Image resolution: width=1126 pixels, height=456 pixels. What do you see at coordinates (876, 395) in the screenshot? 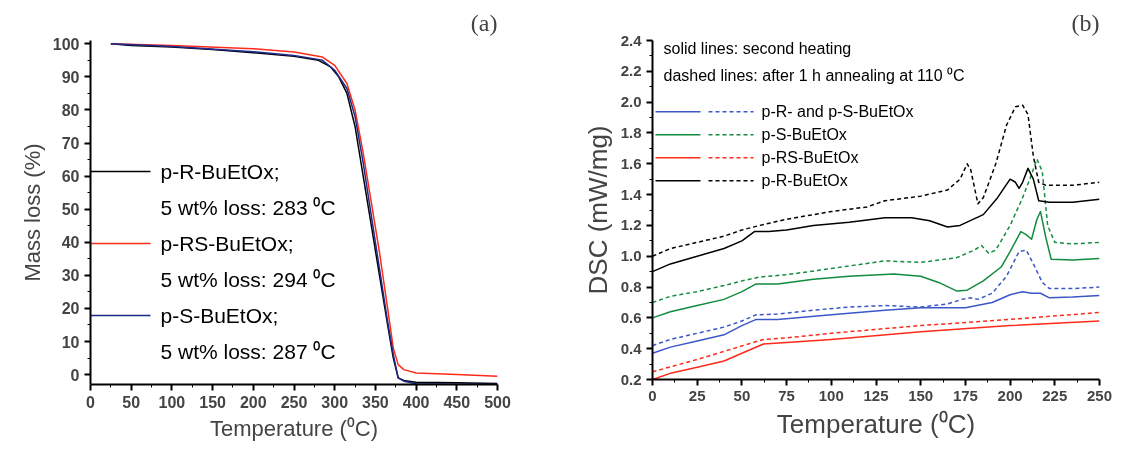
I see `x-tick-label: 125` at bounding box center [876, 395].